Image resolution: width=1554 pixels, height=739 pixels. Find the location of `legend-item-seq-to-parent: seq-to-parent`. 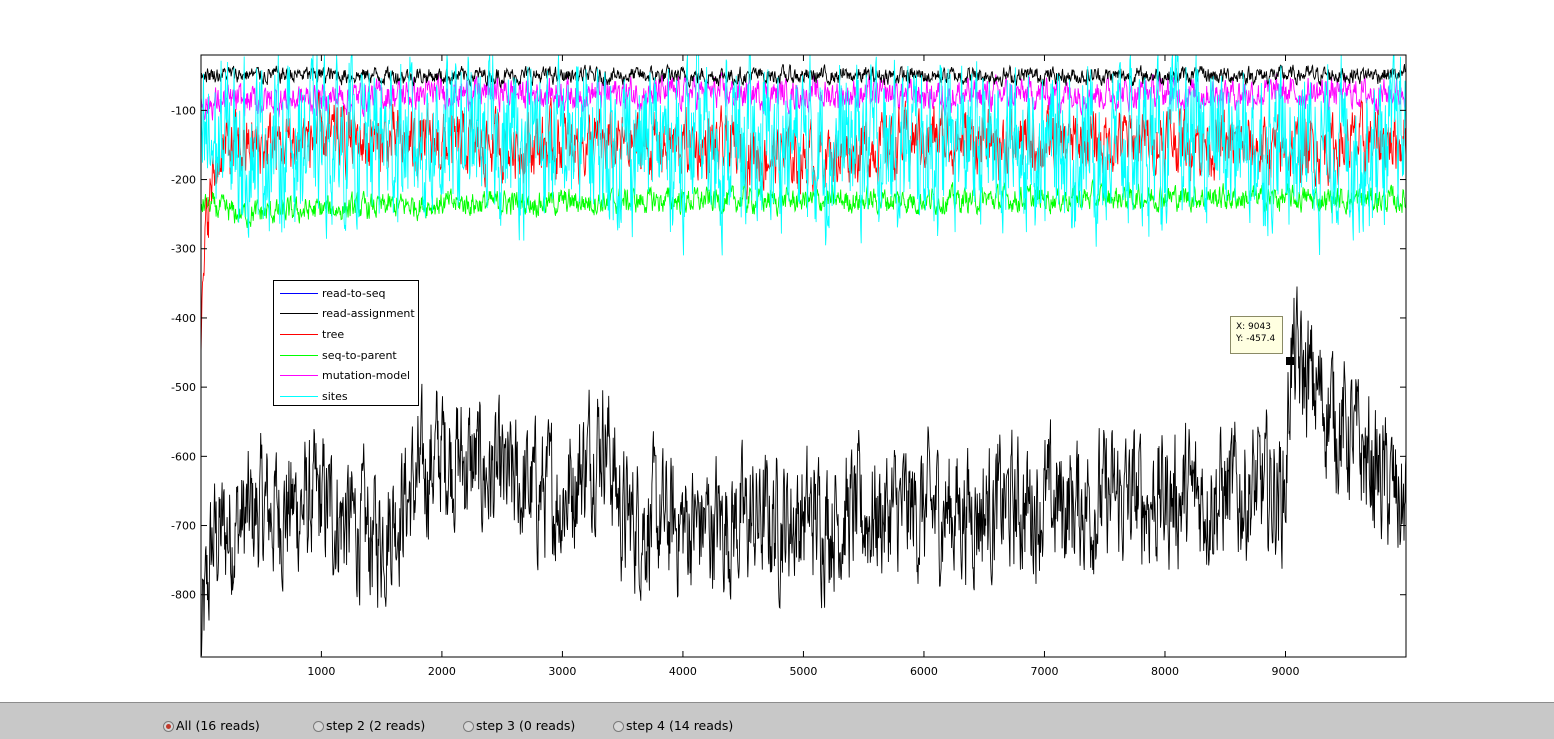

legend-item-seq-to-parent: seq-to-parent is located at coordinates (349, 358).